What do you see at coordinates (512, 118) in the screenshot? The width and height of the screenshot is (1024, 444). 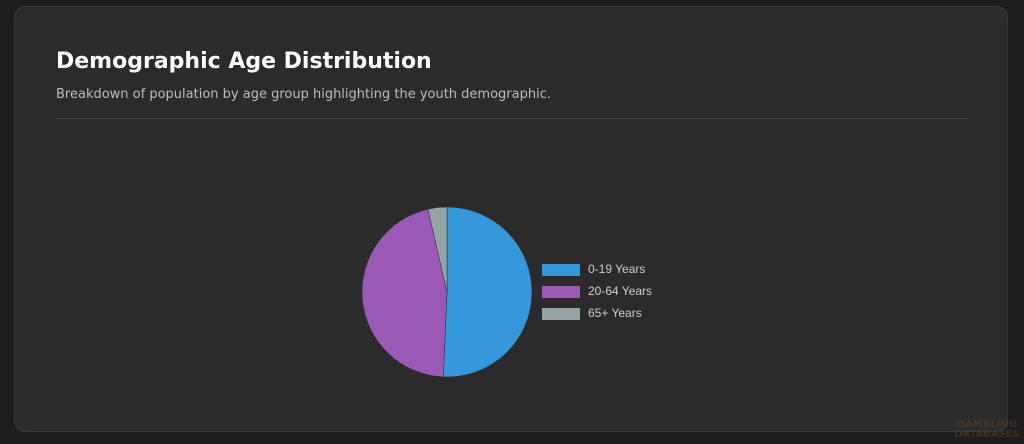 I see `divider` at bounding box center [512, 118].